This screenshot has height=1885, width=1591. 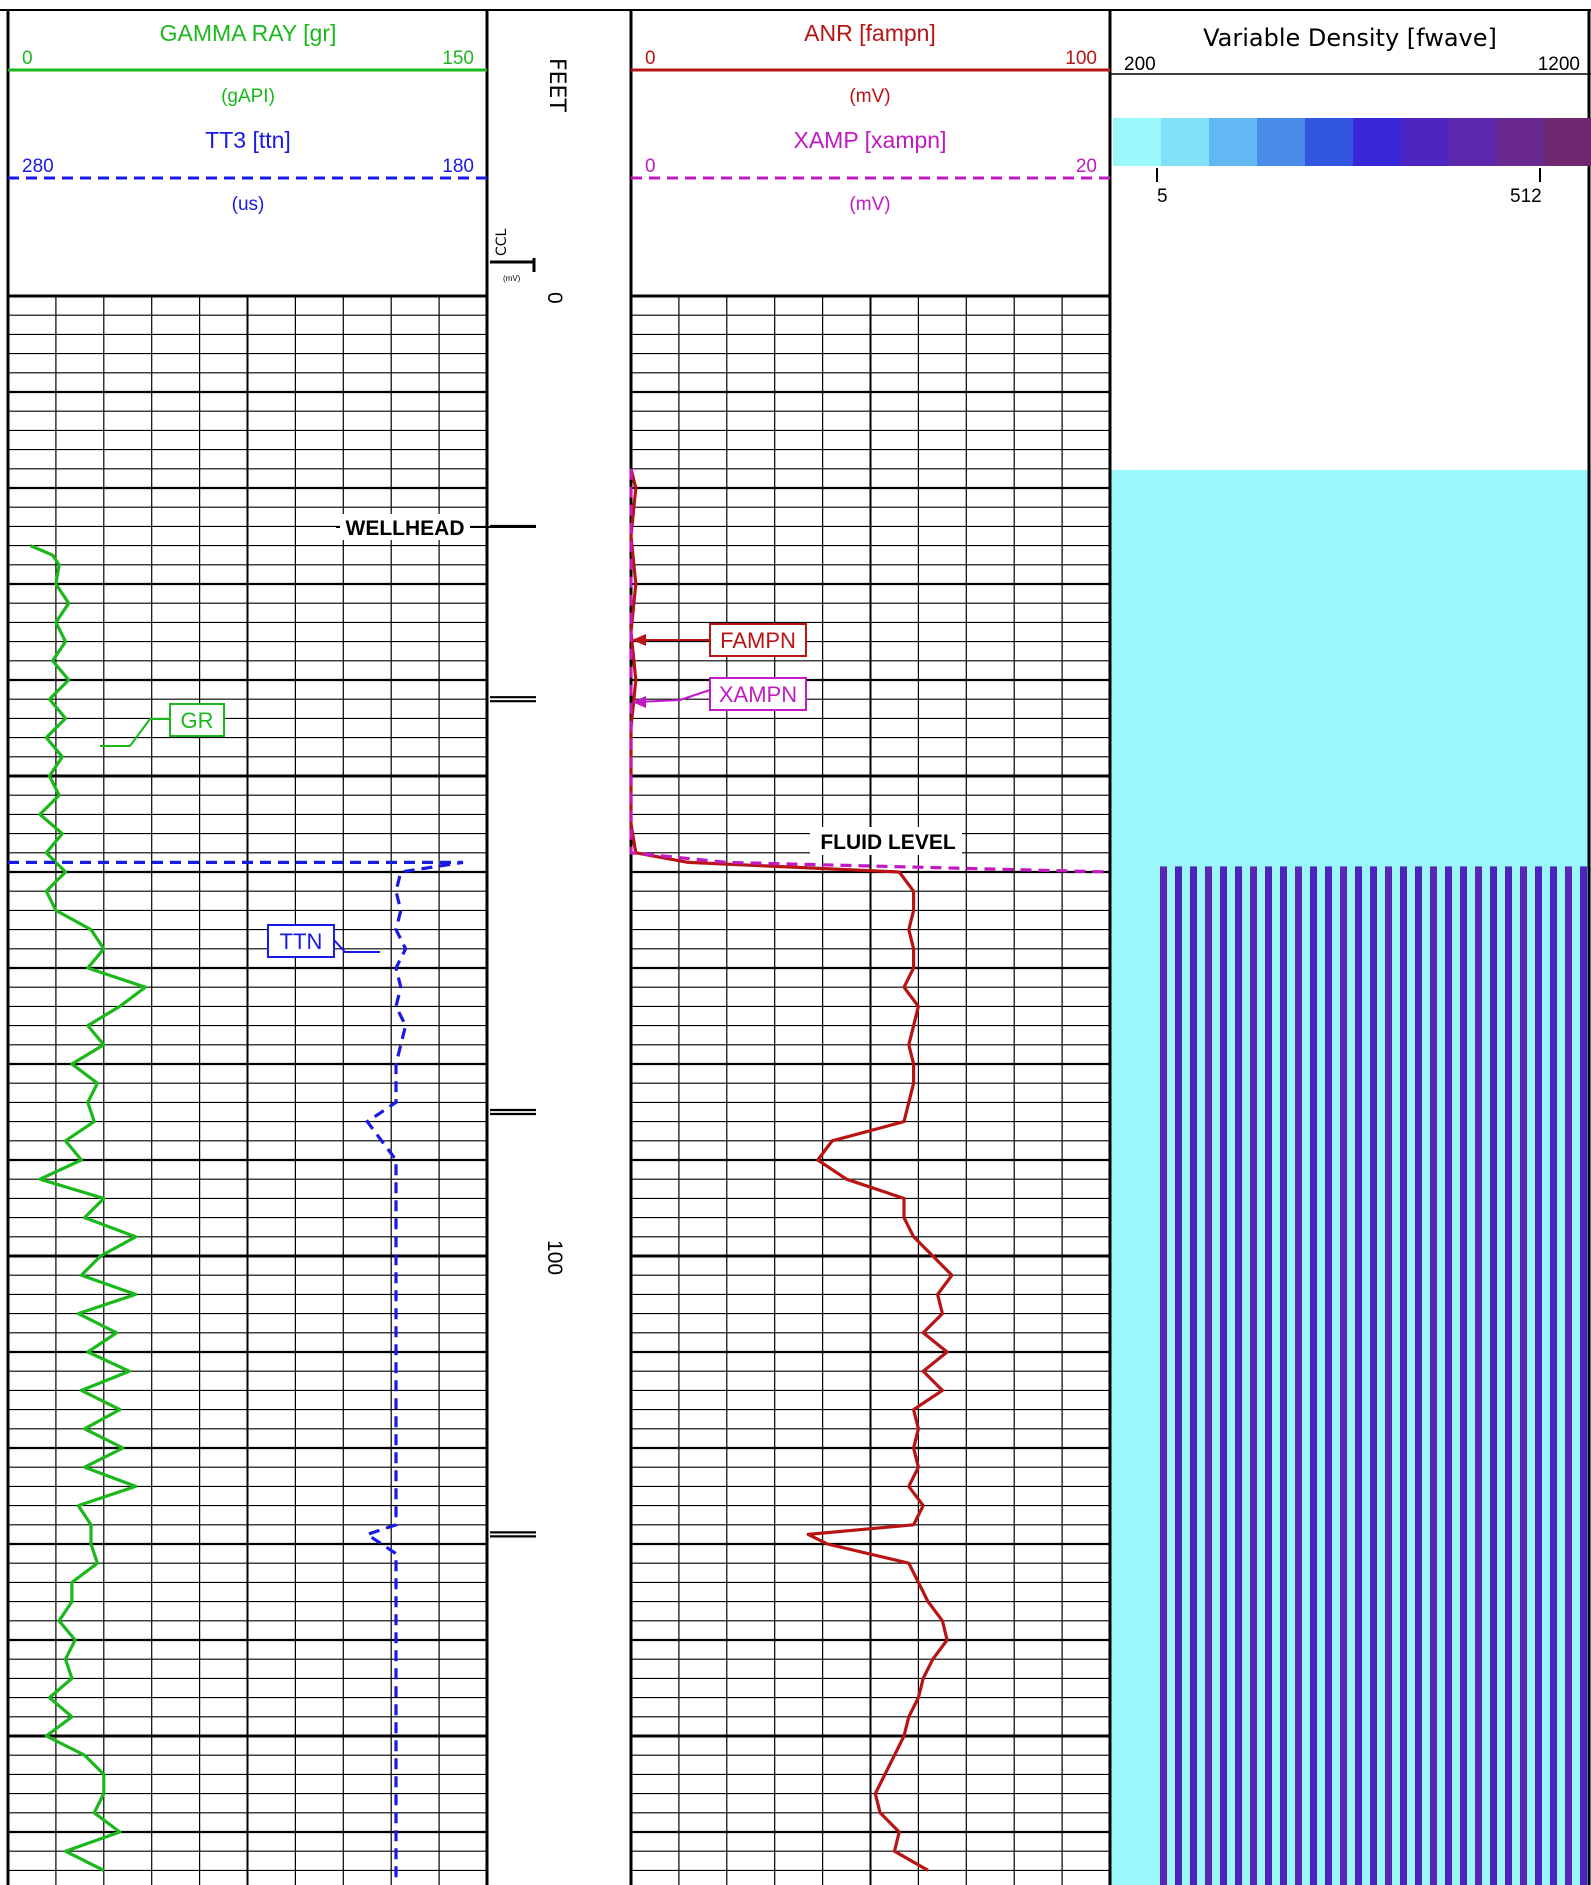 What do you see at coordinates (556, 85) in the screenshot?
I see `depth-unit-label: FEET` at bounding box center [556, 85].